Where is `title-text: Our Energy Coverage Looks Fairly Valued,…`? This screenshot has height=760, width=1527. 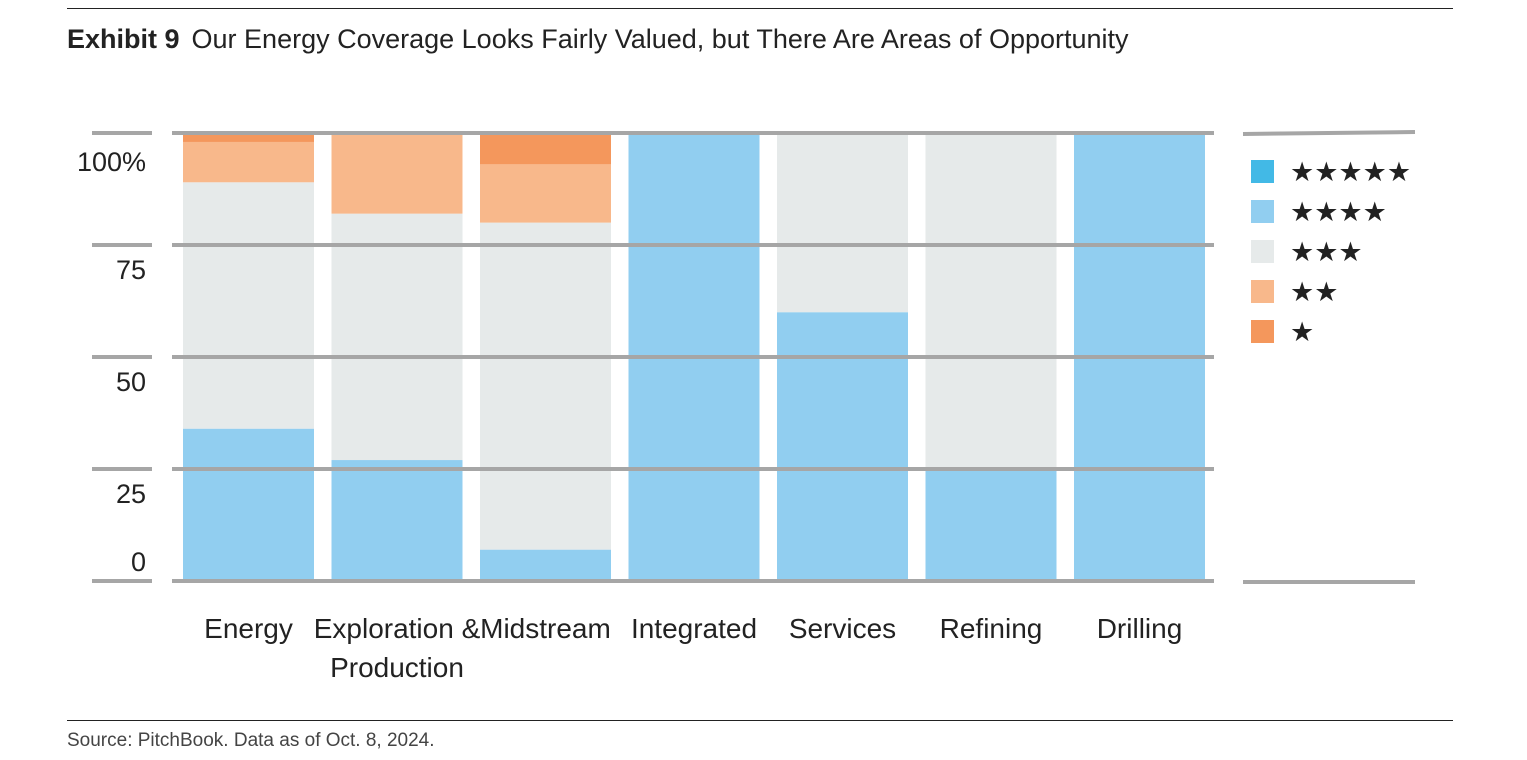 title-text: Our Energy Coverage Looks Fairly Valued,… is located at coordinates (660, 39).